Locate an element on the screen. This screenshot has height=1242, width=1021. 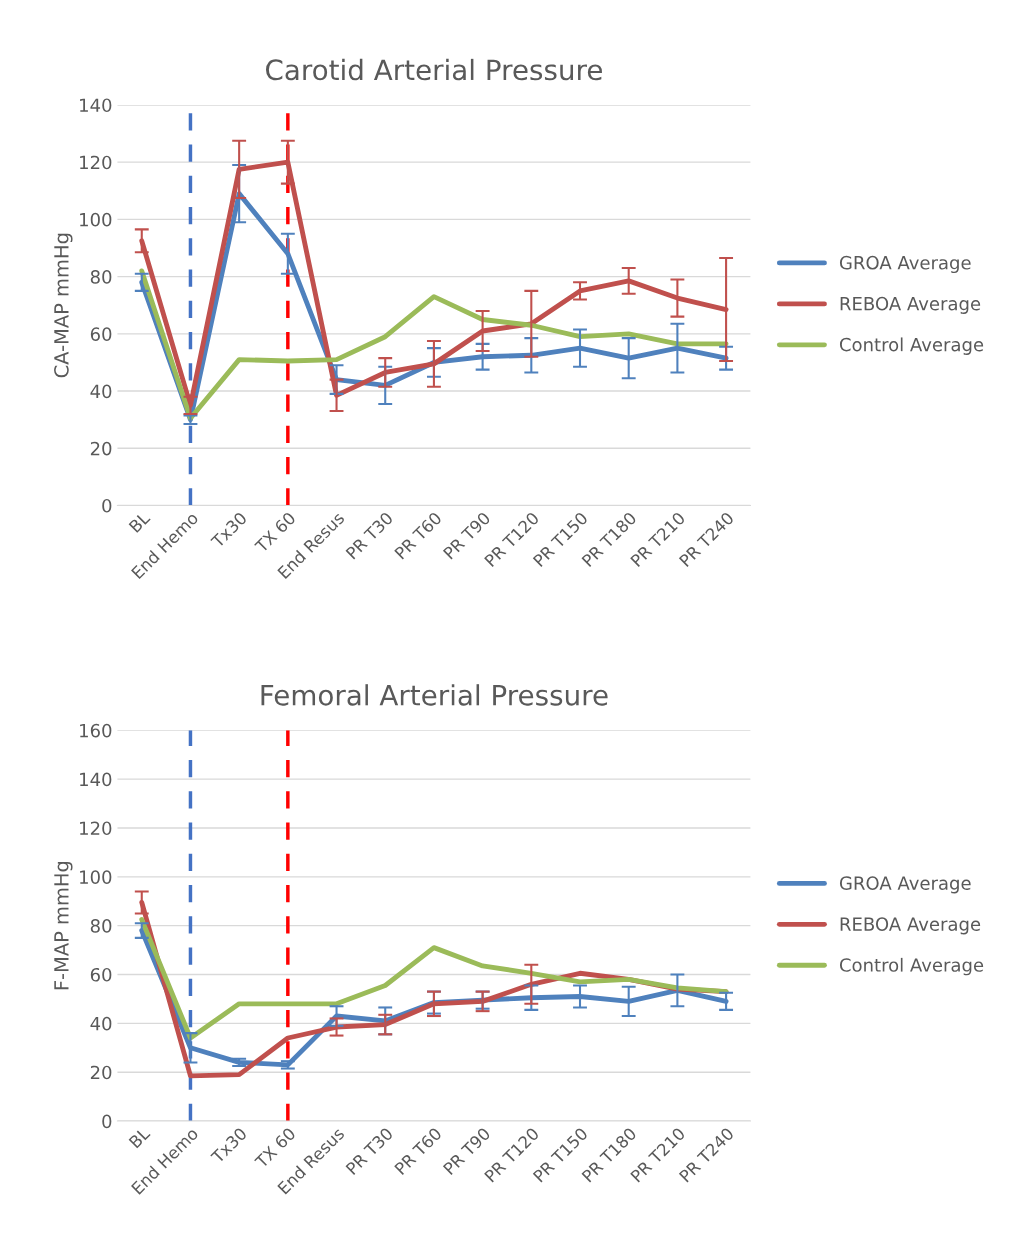
y-axis-title: CA-MAP mmHg is located at coordinates (63, 305).